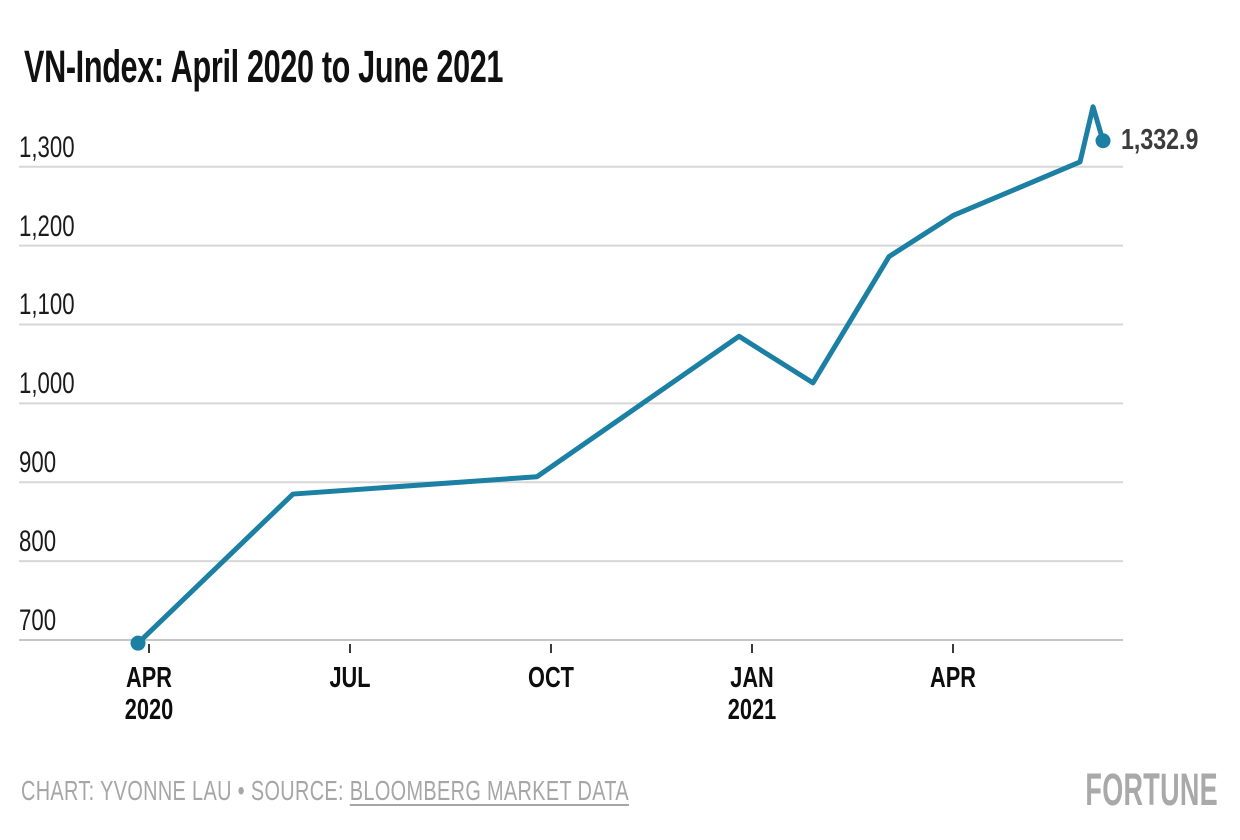 Image resolution: width=1240 pixels, height=840 pixels. Describe the element at coordinates (47, 305) in the screenshot. I see `y-axis-label: 1,100` at that location.